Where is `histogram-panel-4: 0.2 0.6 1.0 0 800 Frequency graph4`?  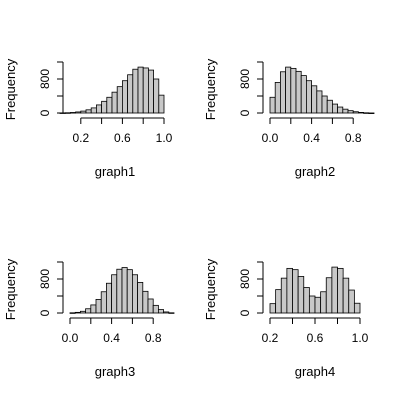 histogram-panel-4: 0.2 0.6 1.0 0 800 Frequency graph4 is located at coordinates (286, 318).